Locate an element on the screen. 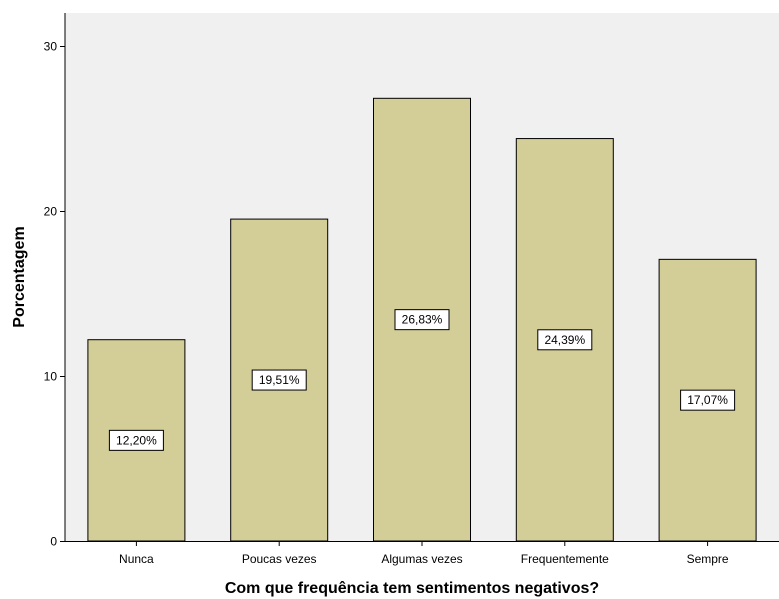 Image resolution: width=779 pixels, height=599 pixels. data-label: 26,83% is located at coordinates (422, 320).